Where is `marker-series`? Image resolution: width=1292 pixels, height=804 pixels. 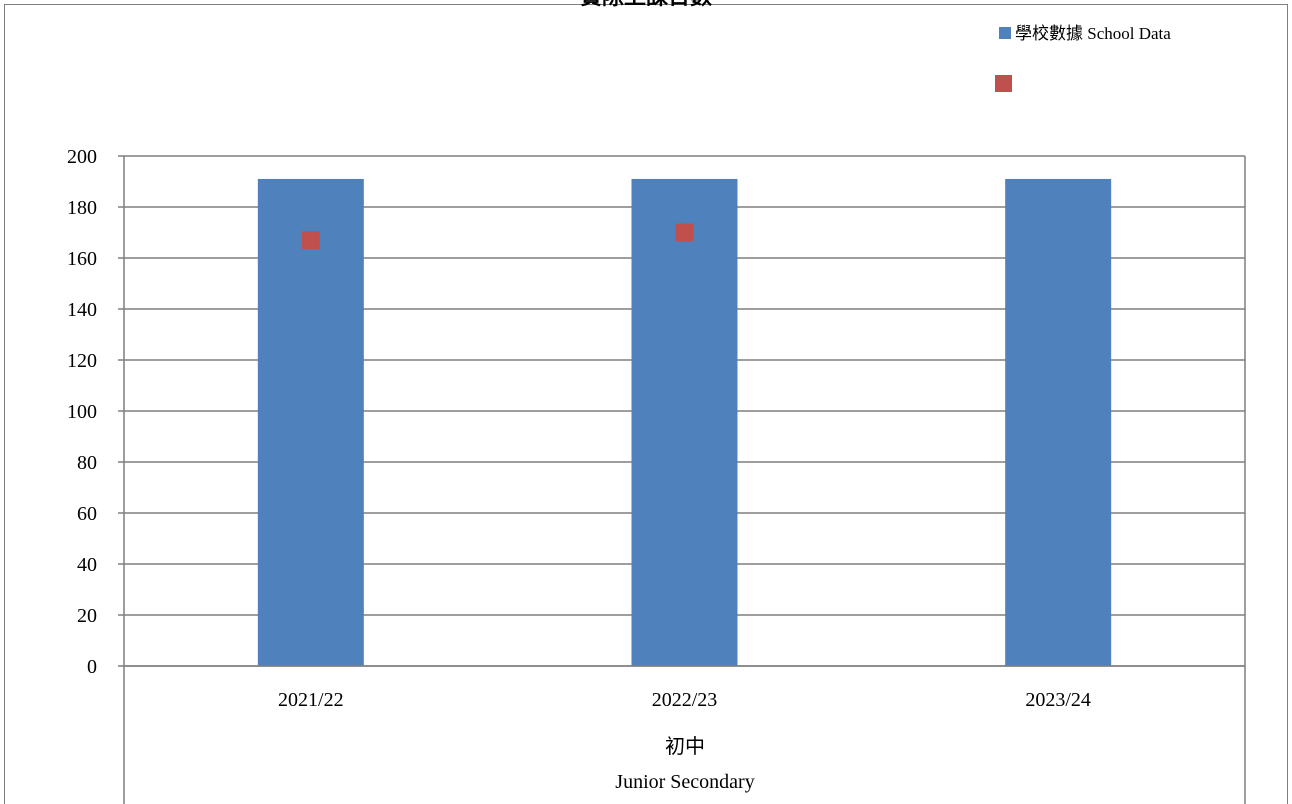 marker-series is located at coordinates (497, 236).